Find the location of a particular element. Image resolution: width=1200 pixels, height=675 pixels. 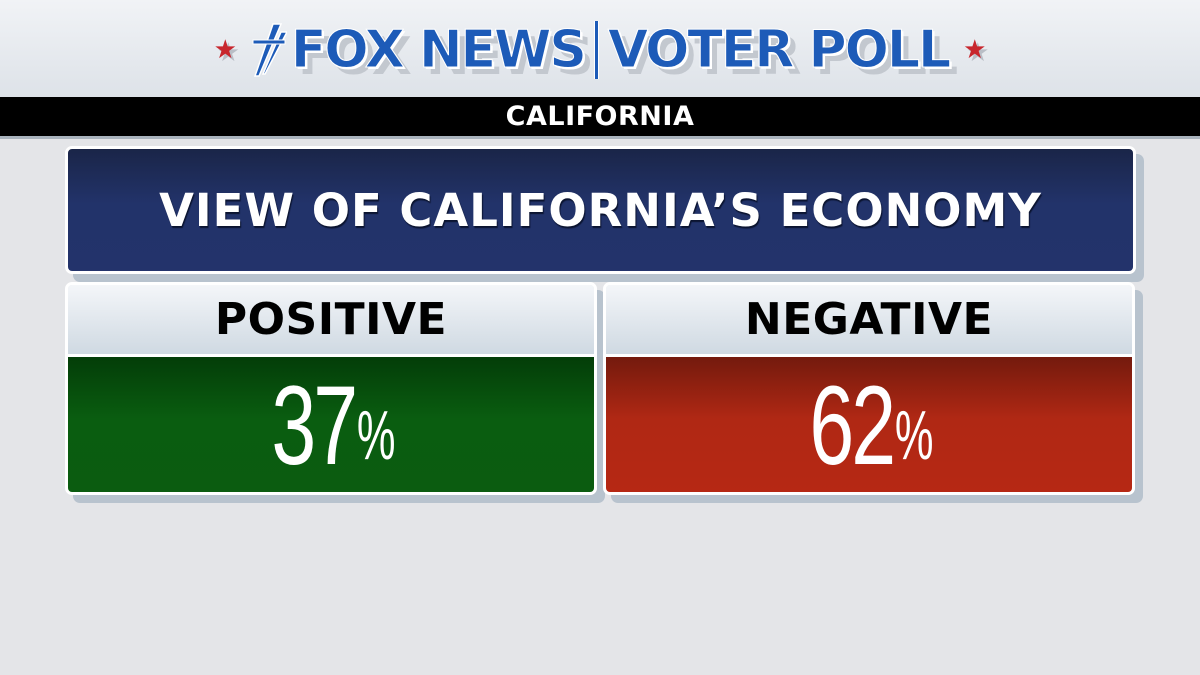

card-label: POSITIVE is located at coordinates (331, 319).